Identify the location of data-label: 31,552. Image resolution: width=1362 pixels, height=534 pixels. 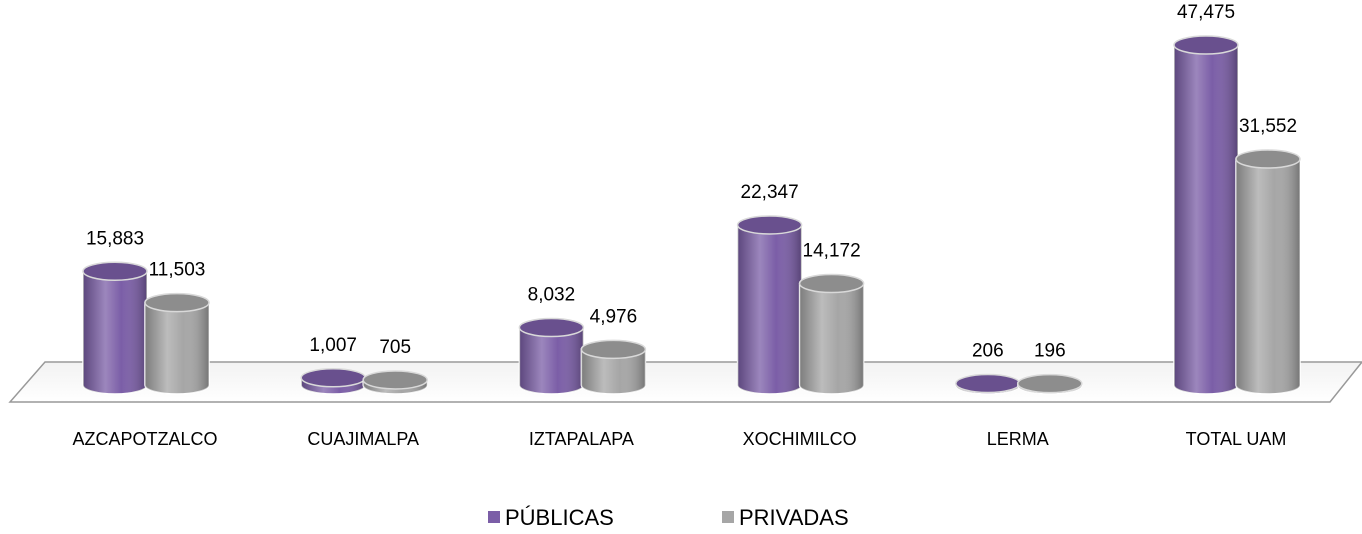
(1268, 126).